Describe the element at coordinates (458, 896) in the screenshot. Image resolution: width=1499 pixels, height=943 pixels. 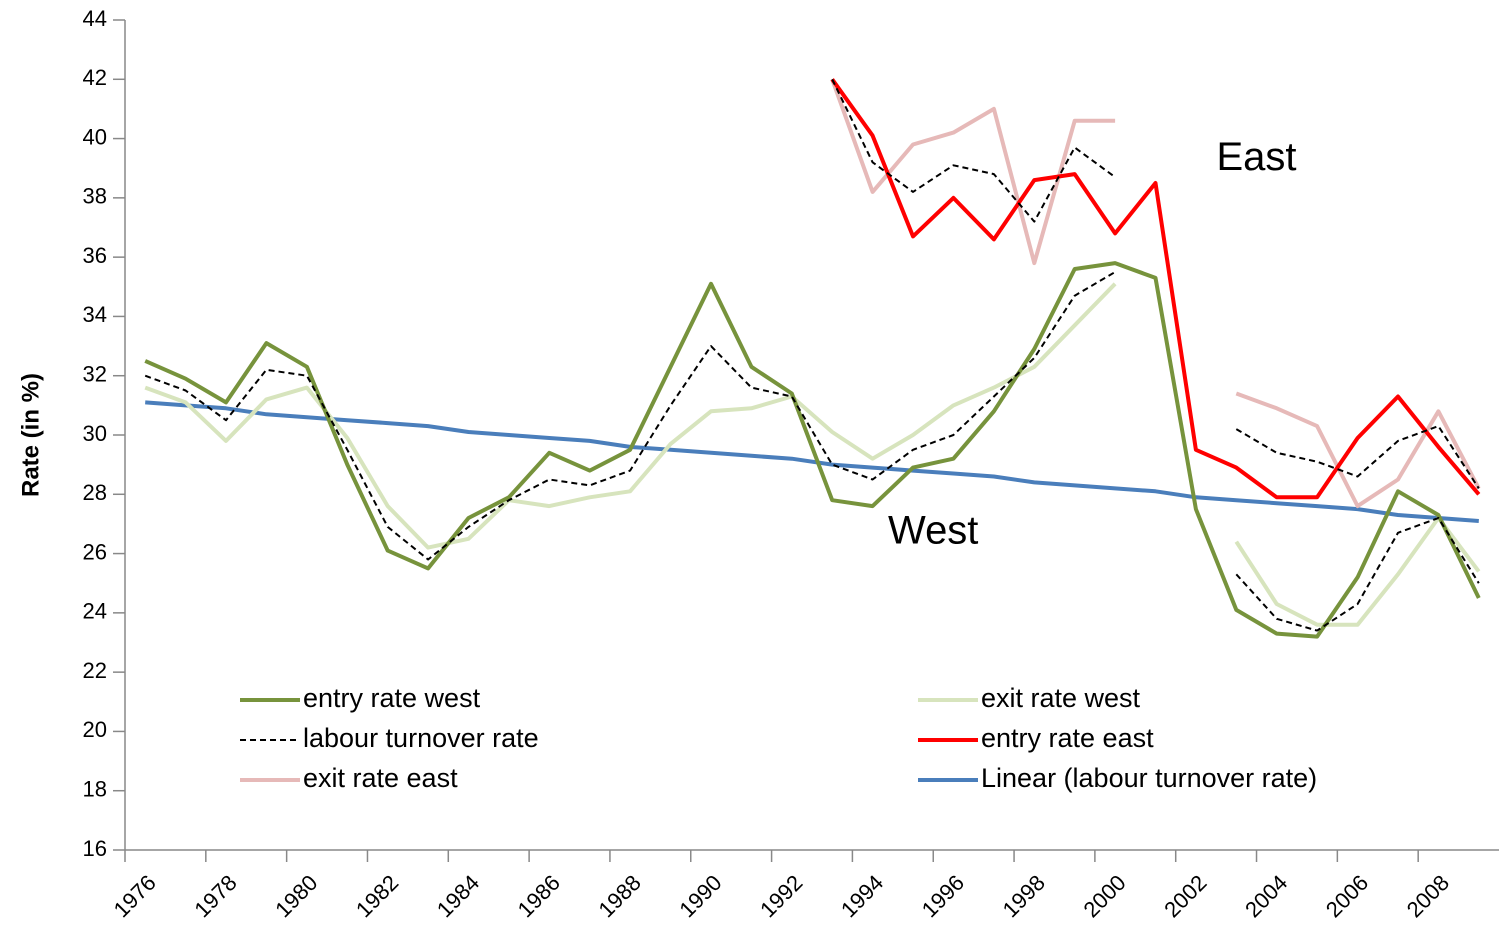
I see `x-tick-label: 1984` at that location.